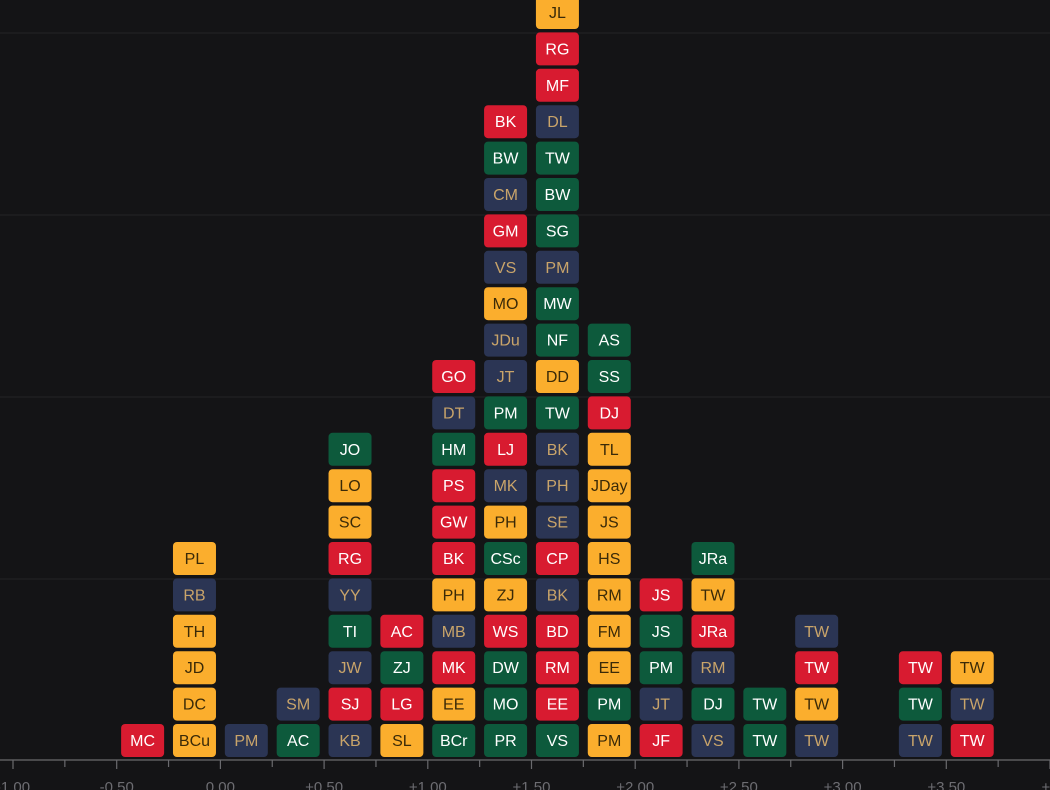 The image size is (1050, 790). What do you see at coordinates (194, 595) in the screenshot?
I see `chip-label: RB` at bounding box center [194, 595].